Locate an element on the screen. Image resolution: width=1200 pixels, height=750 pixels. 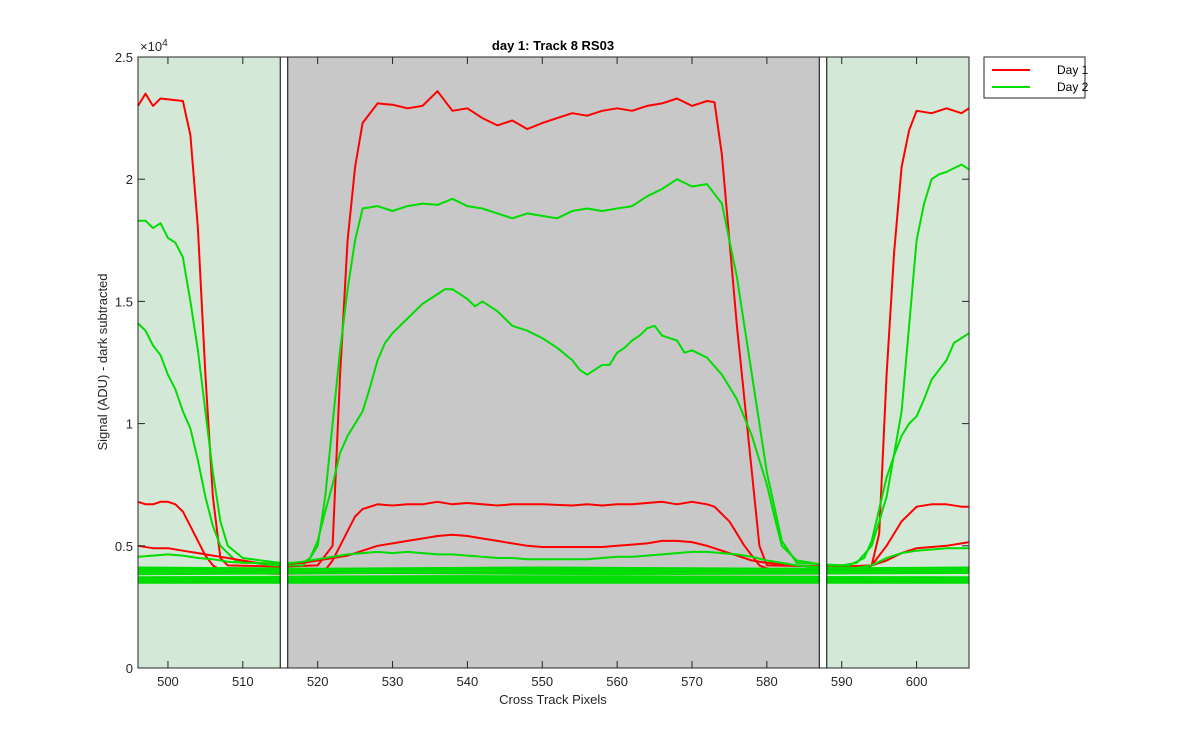
legend: Day 1 Day 2 is located at coordinates (1036, 77).